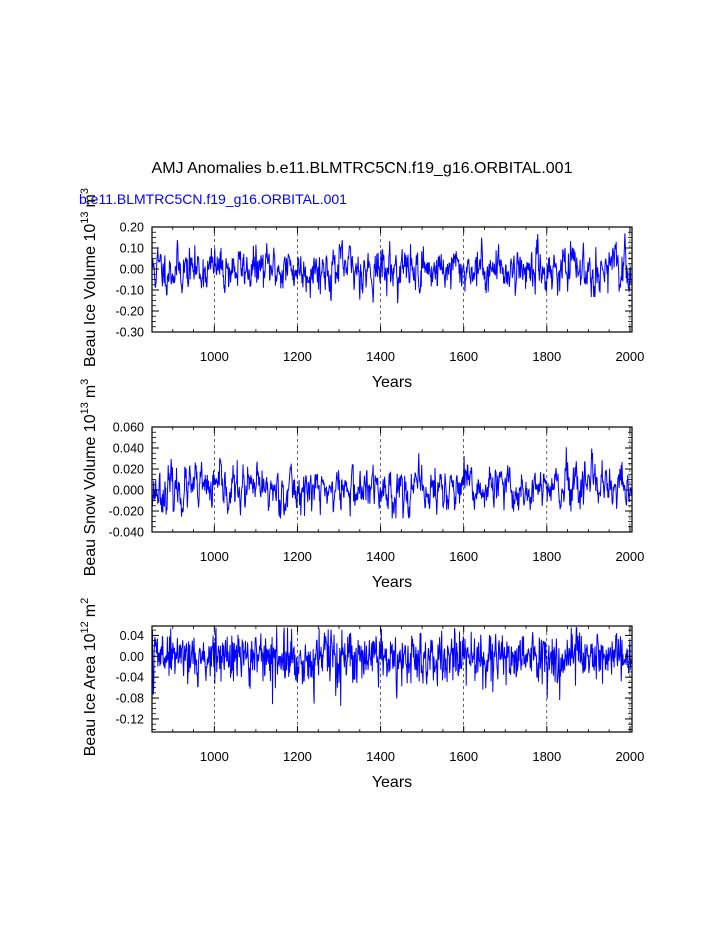 The height and width of the screenshot is (935, 723). What do you see at coordinates (90, 495) in the screenshot?
I see `y-axis-label-text: Beau Snow Volume 10` at bounding box center [90, 495].